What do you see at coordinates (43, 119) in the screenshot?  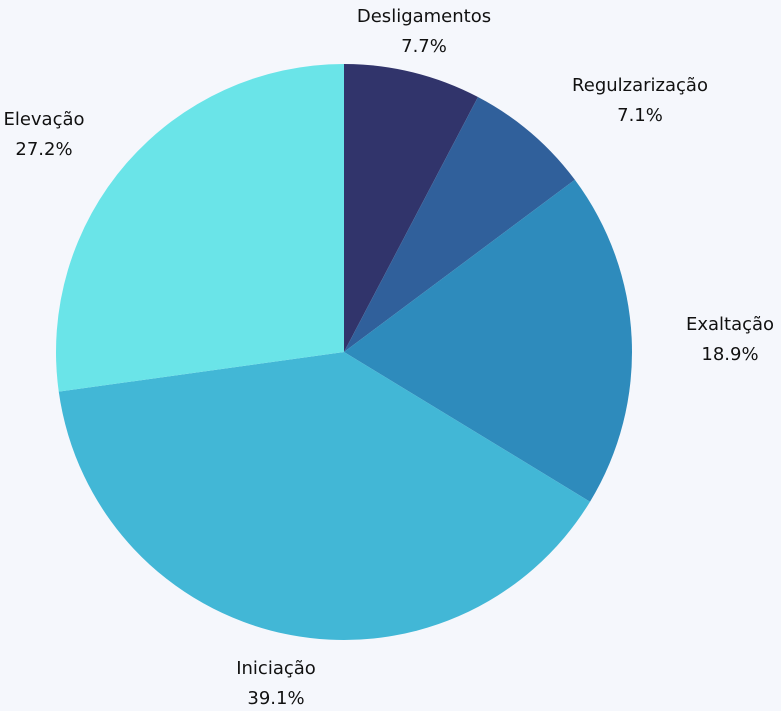 I see `slice-label: Elevação` at bounding box center [43, 119].